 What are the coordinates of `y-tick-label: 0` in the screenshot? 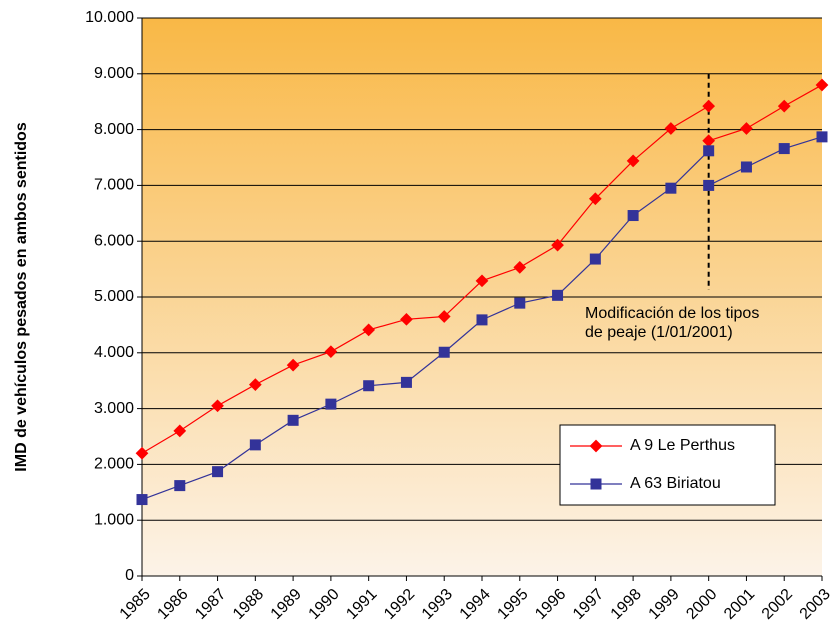 It's located at (129, 575).